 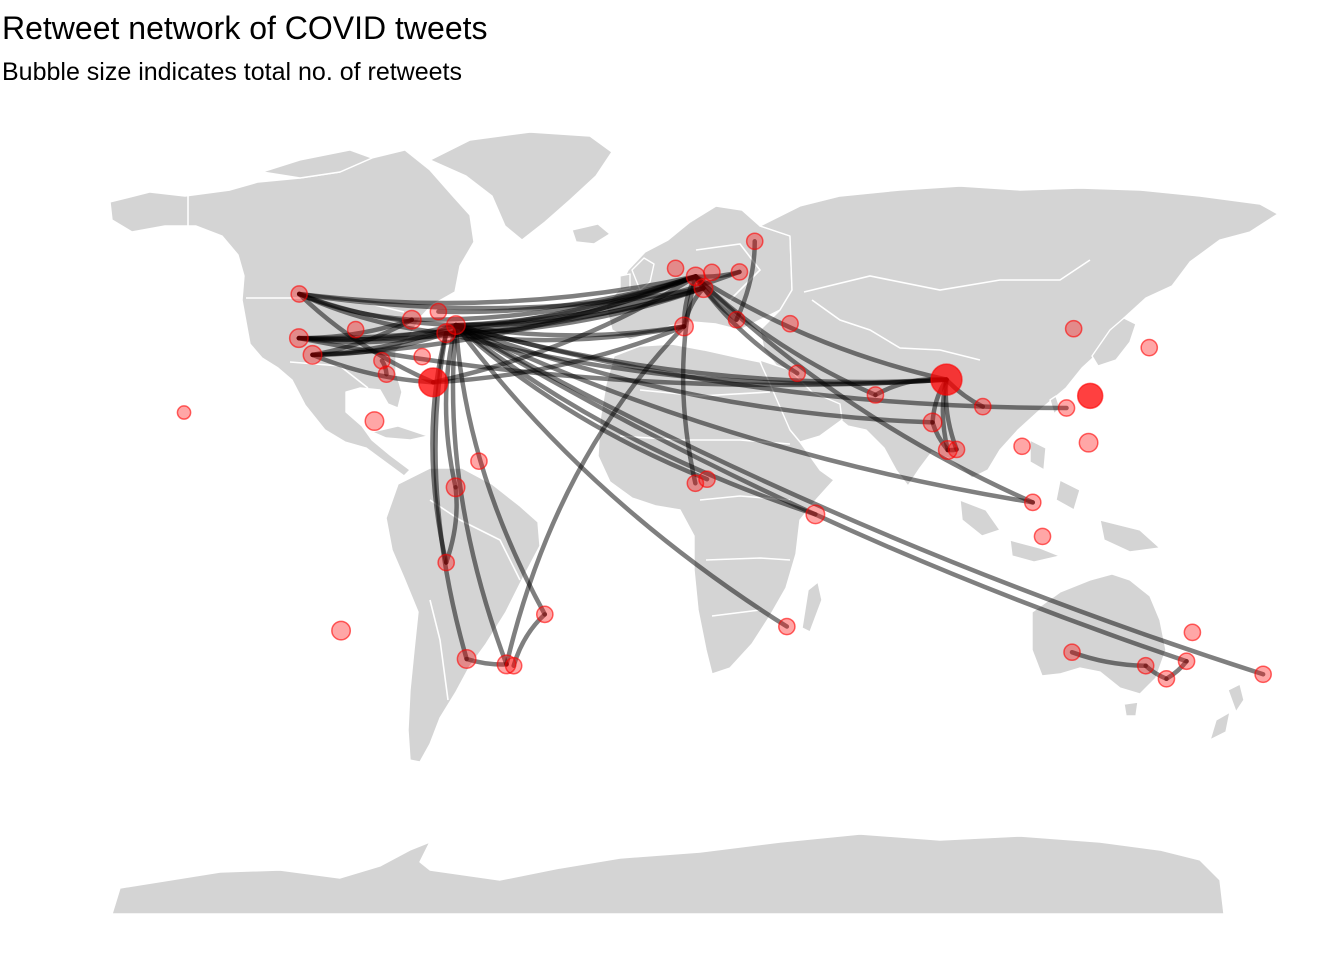 What do you see at coordinates (754, 241) in the screenshot?
I see `bubble-stockholm` at bounding box center [754, 241].